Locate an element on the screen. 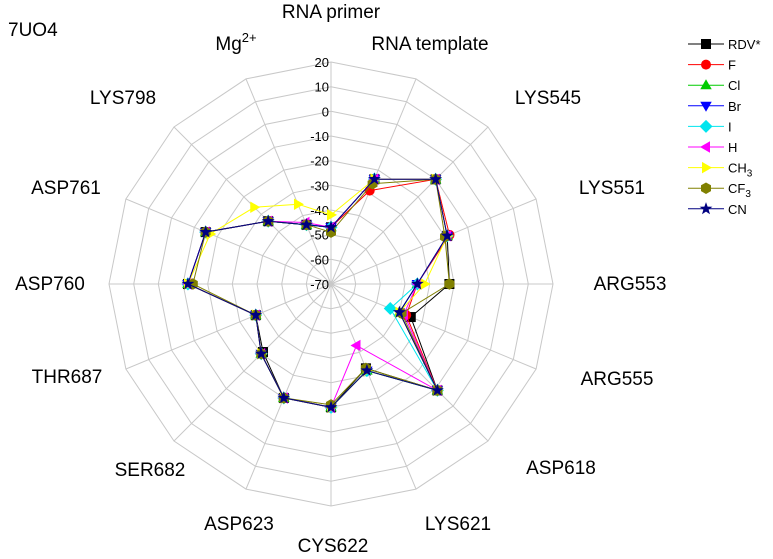 The image size is (773, 559). legend-label: RDV* is located at coordinates (744, 44).